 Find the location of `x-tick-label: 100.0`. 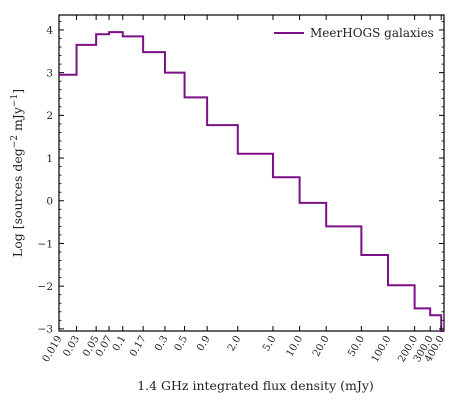

x-tick-label: 100.0 is located at coordinates (382, 349).